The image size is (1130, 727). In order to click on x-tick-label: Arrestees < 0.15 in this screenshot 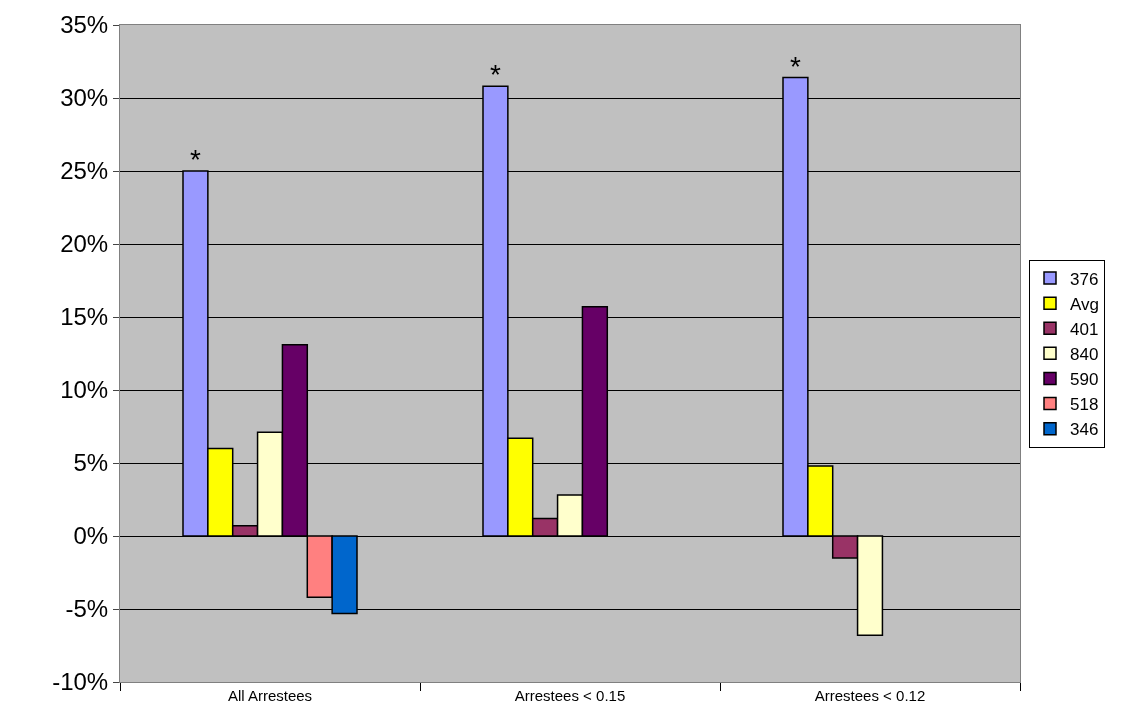, I will do `click(570, 695)`.